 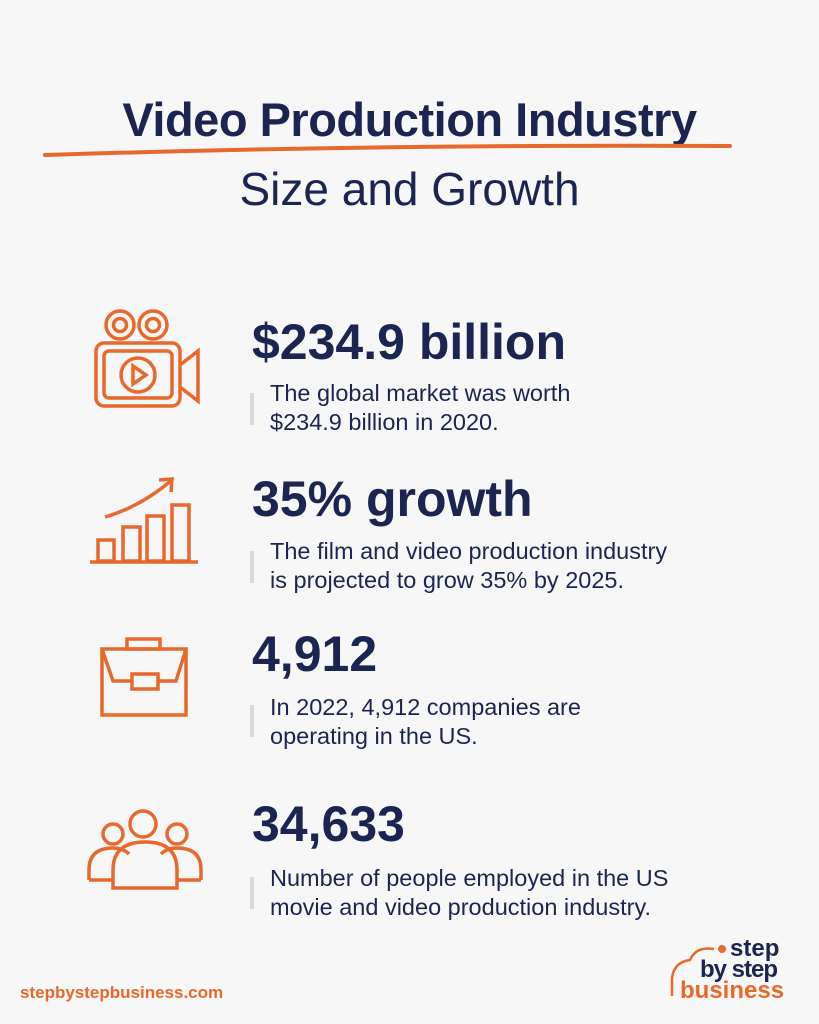 What do you see at coordinates (420, 393) in the screenshot?
I see `description-line: The global market was worth` at bounding box center [420, 393].